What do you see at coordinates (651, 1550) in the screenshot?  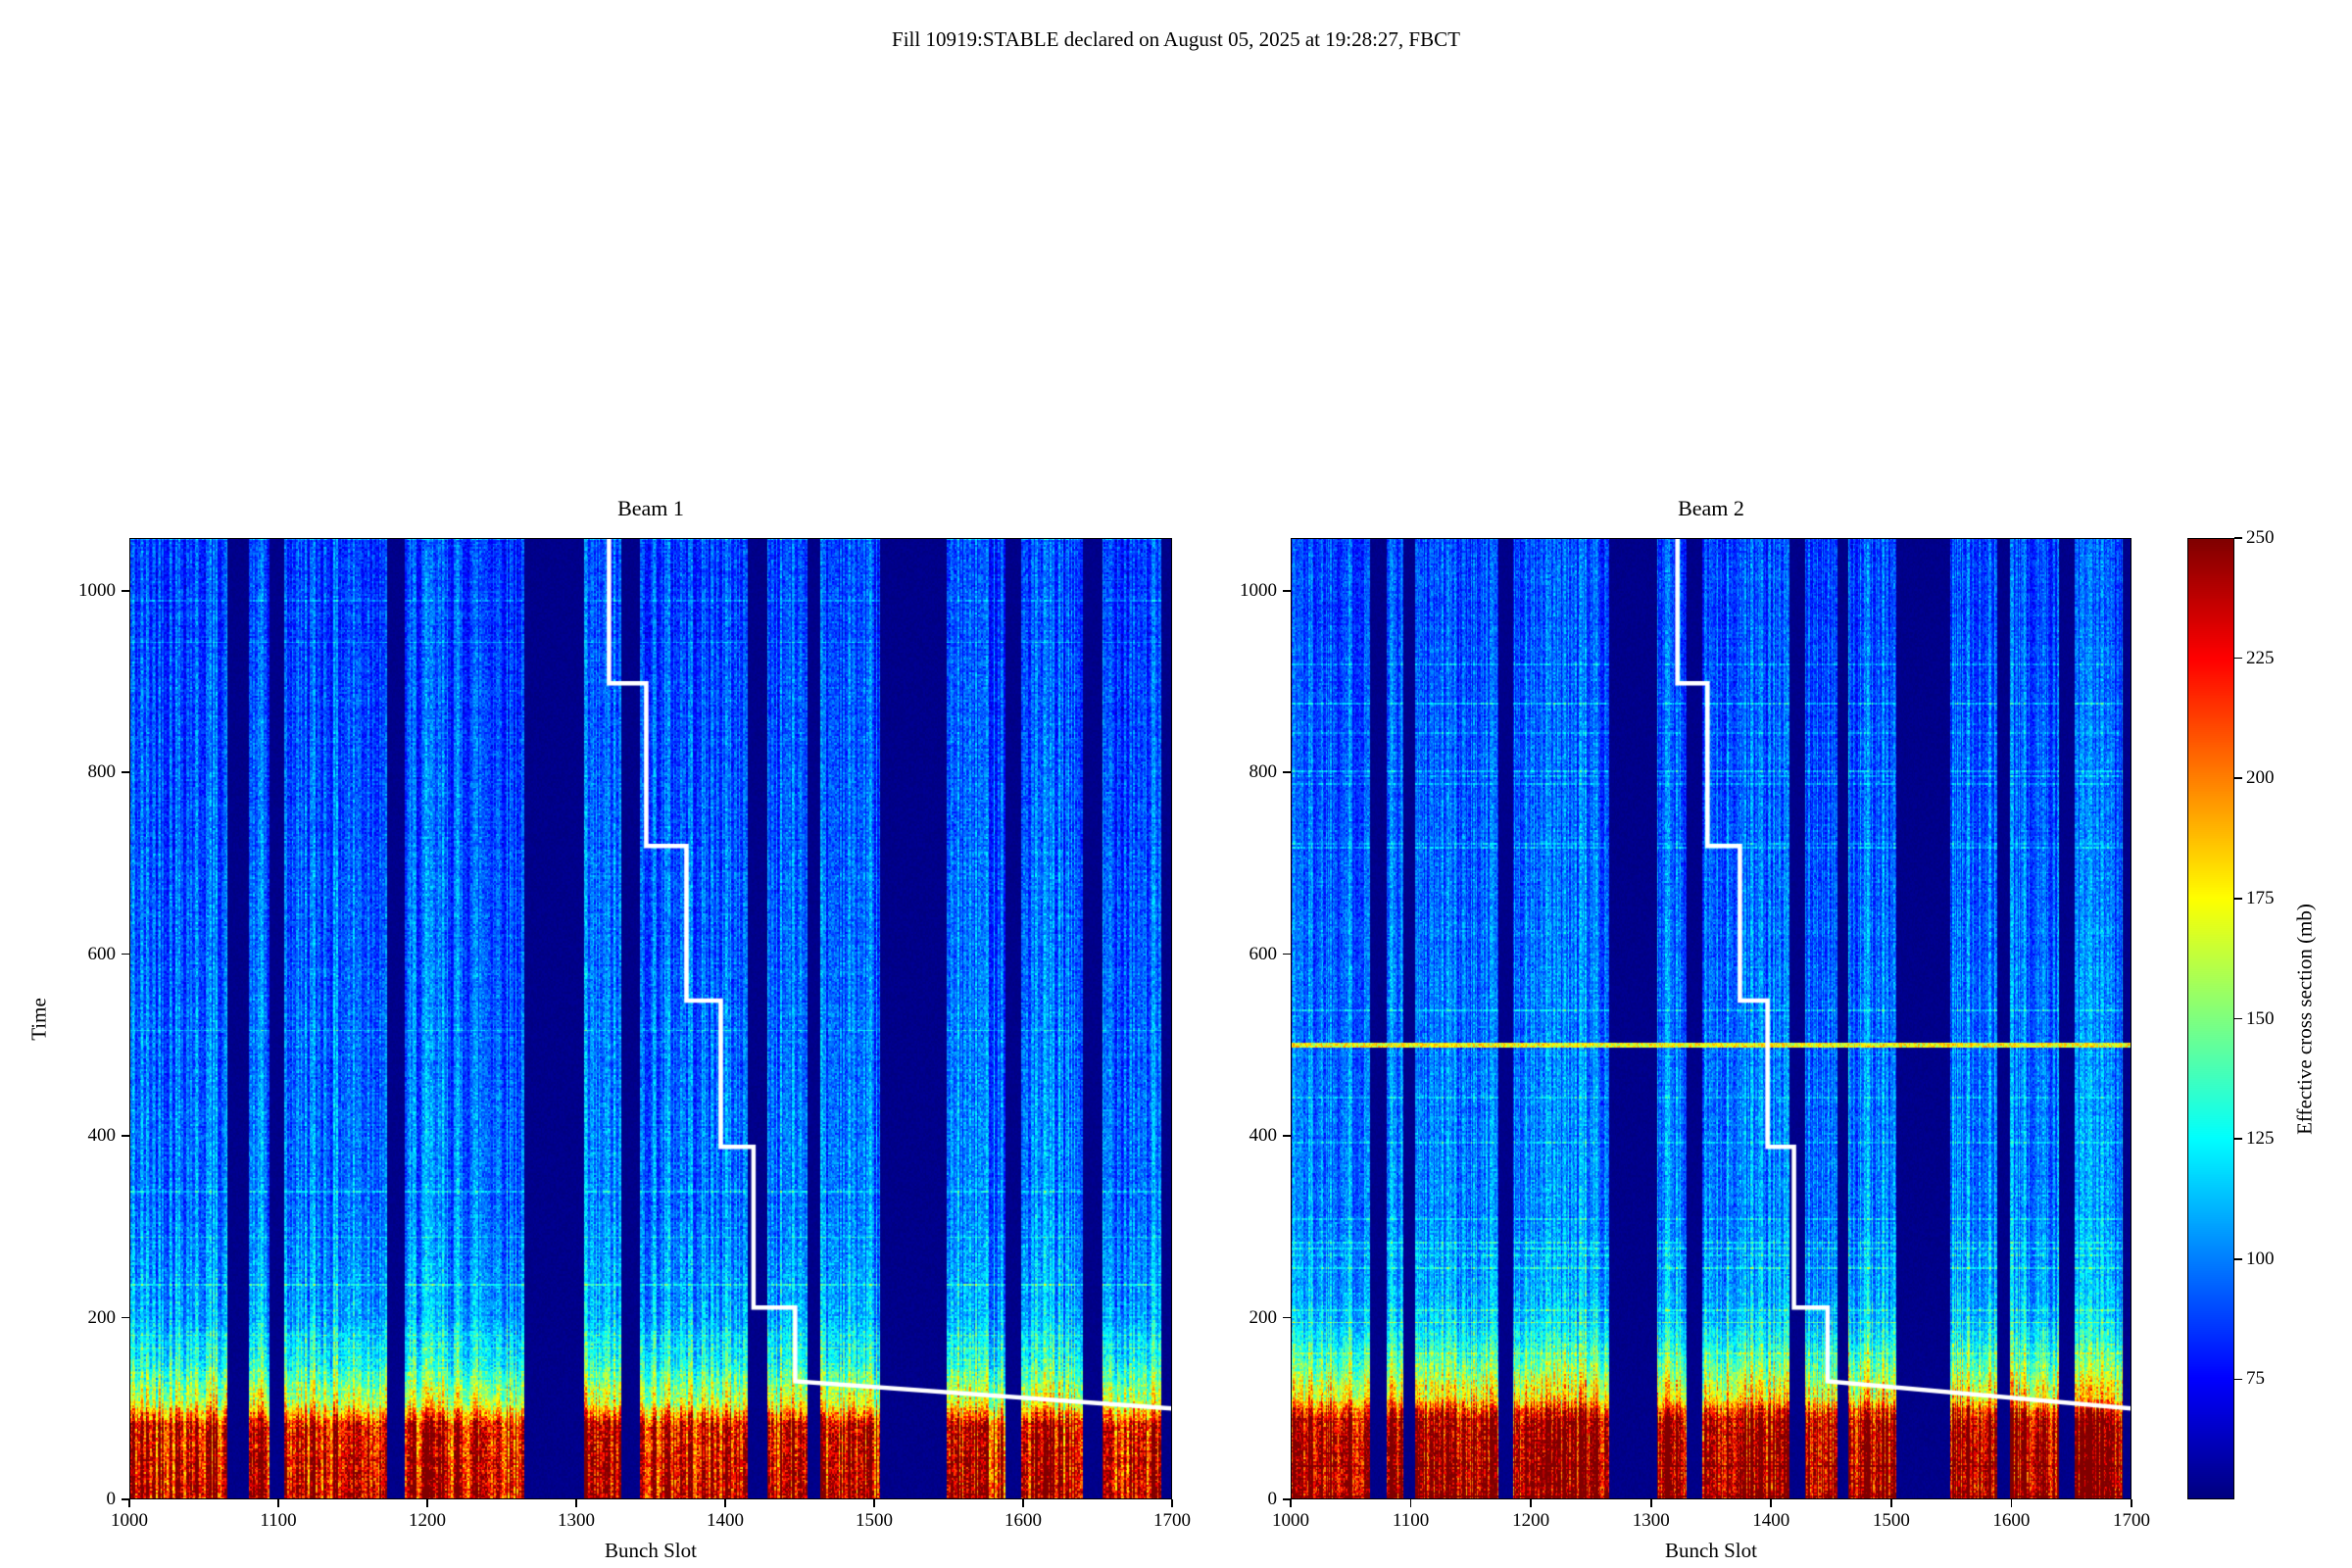 I see `beam1-xlabel: Bunch Slot` at bounding box center [651, 1550].